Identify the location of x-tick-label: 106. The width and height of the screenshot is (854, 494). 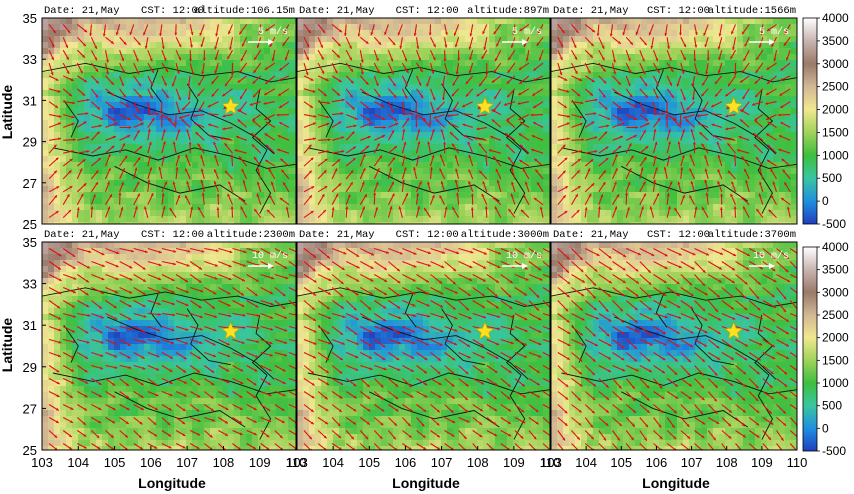
(151, 462).